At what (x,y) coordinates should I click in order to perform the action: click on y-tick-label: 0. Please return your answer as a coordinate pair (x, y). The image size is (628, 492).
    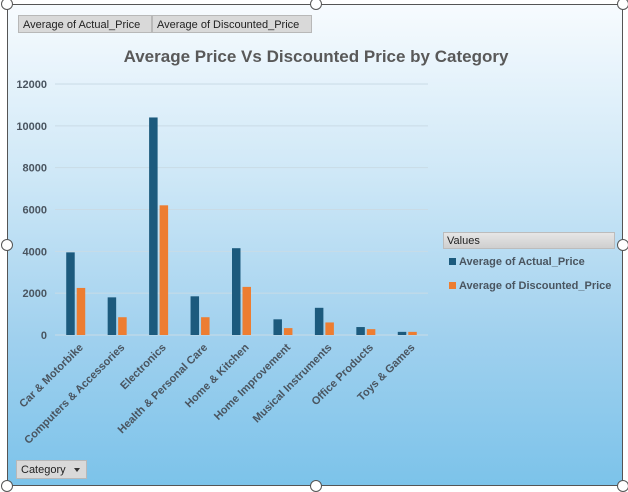
    Looking at the image, I should click on (44, 336).